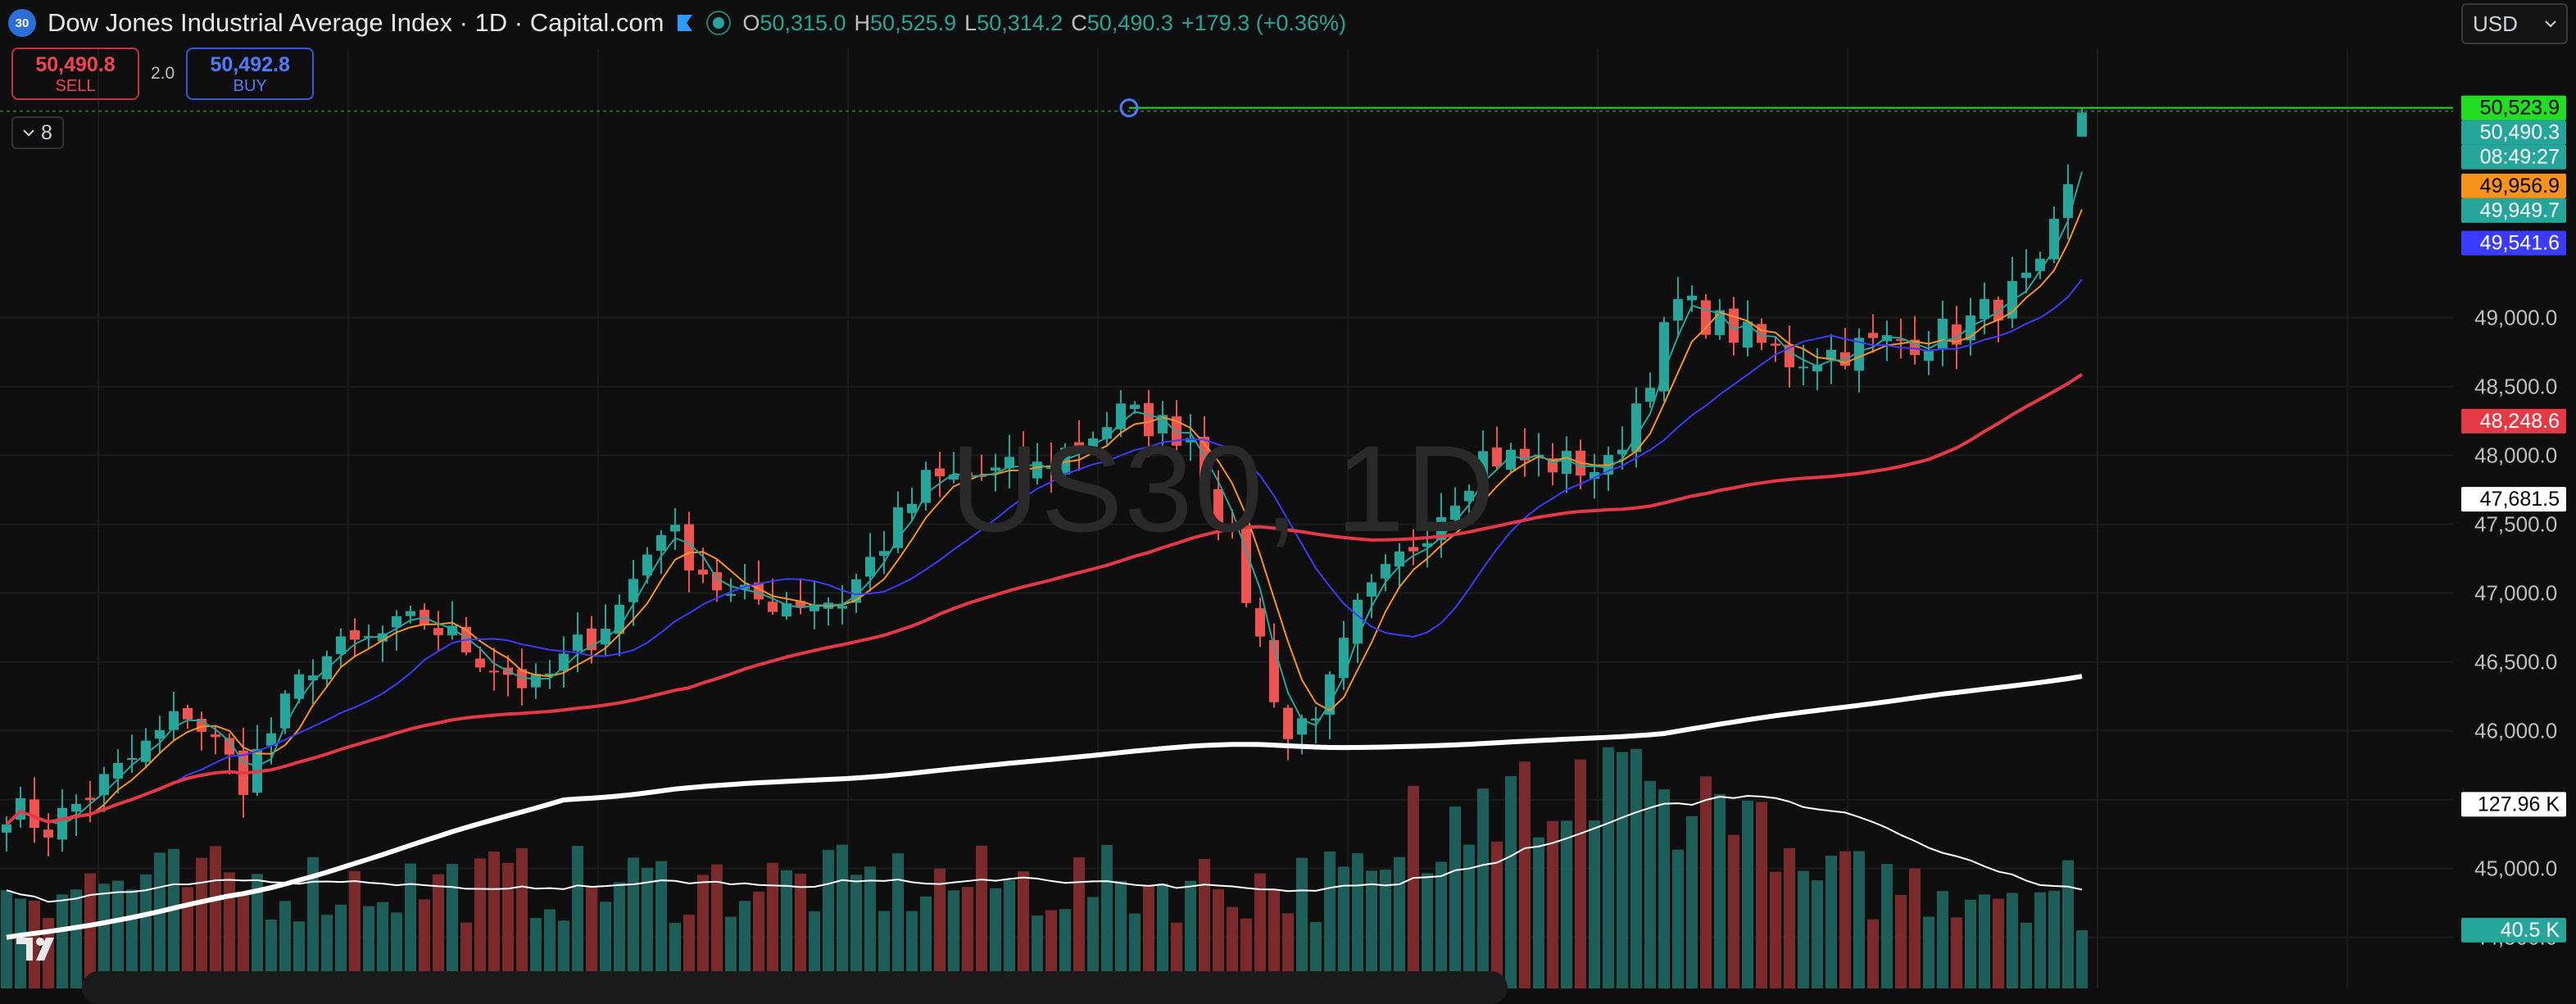  Describe the element at coordinates (685, 23) in the screenshot. I see `flag-icon` at that location.